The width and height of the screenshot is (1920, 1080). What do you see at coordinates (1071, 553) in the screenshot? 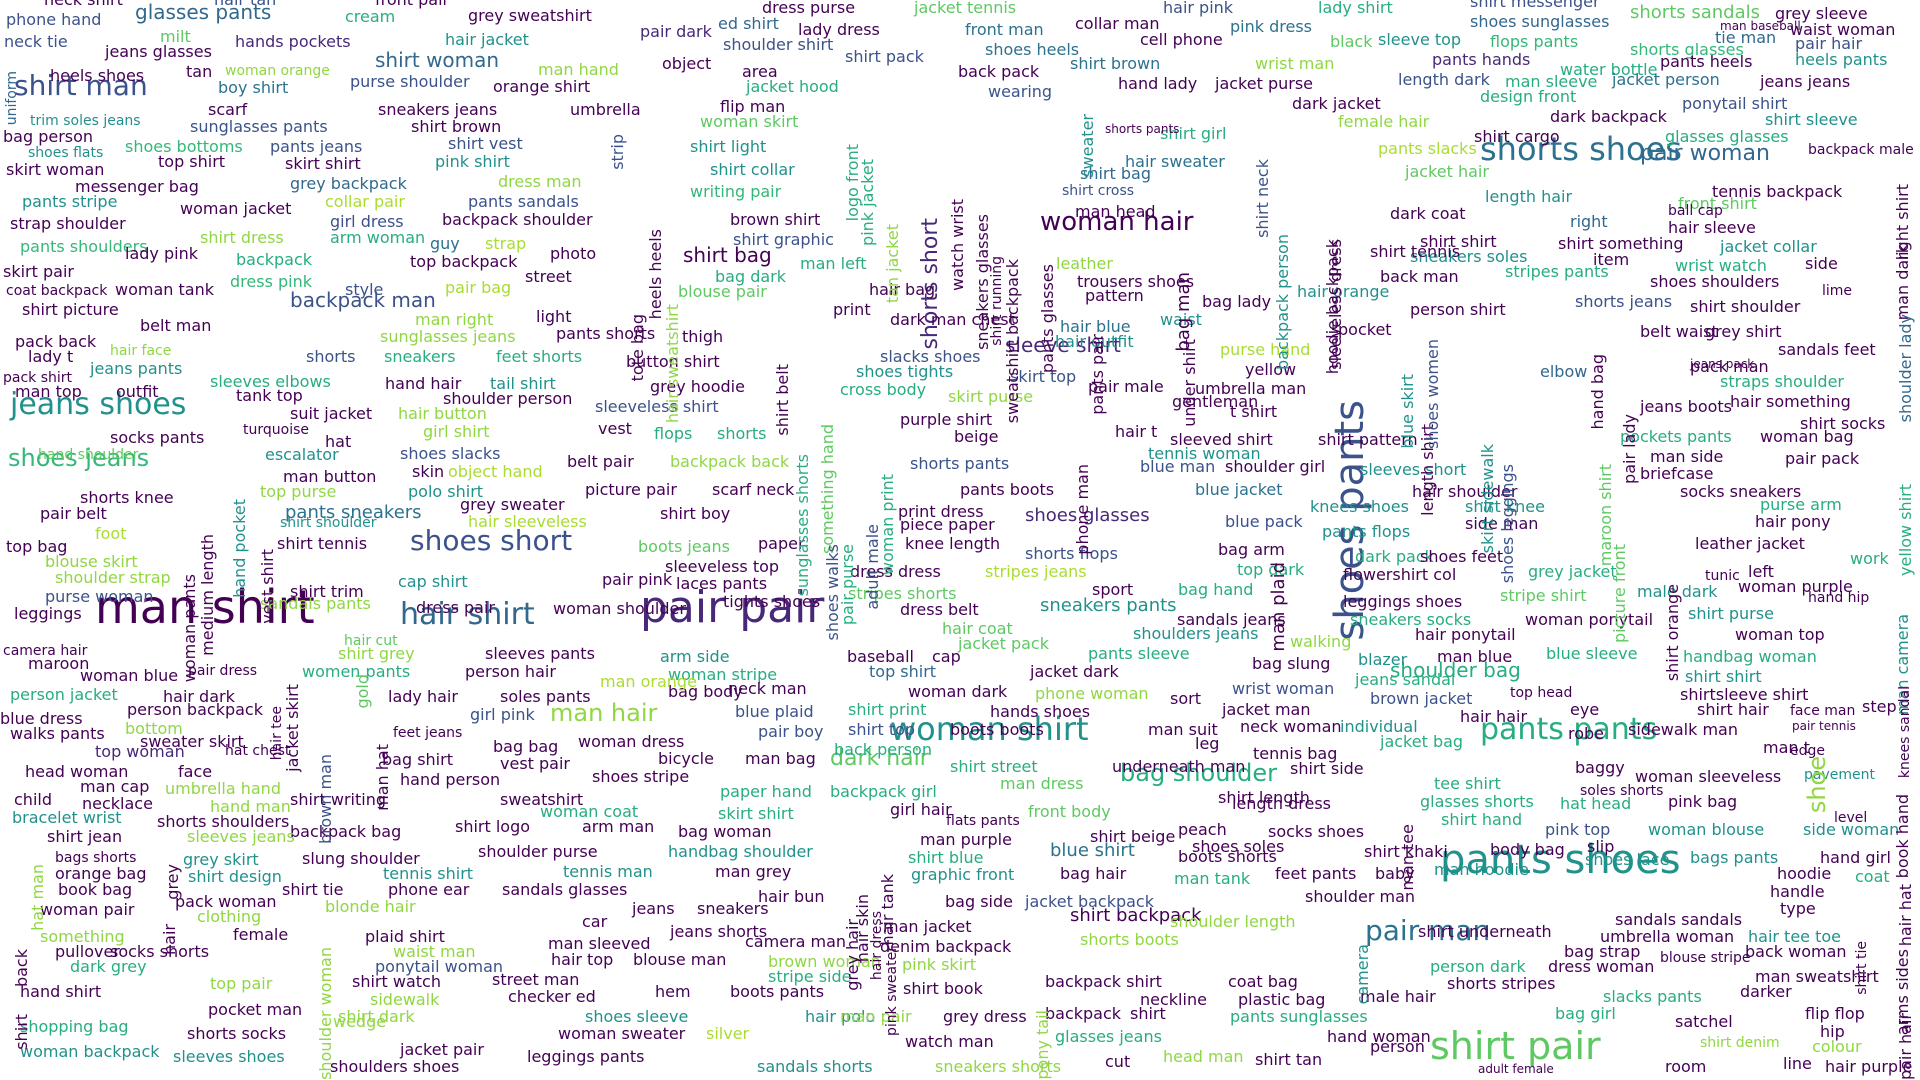
I see `cloud-word: shorts flops` at bounding box center [1071, 553].